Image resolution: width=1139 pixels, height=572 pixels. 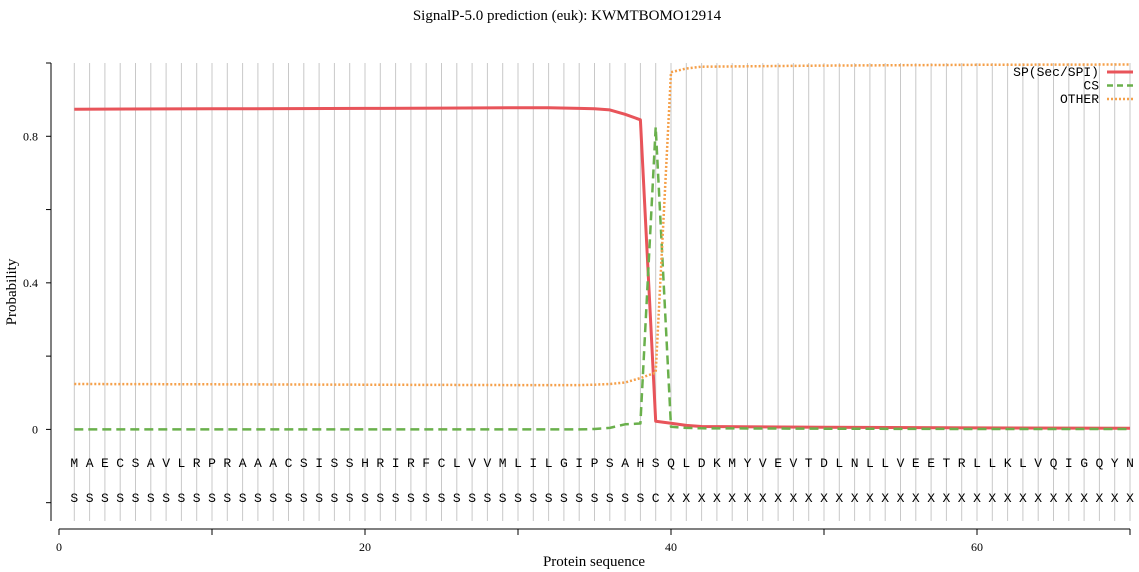 What do you see at coordinates (977, 547) in the screenshot?
I see `x-tick-label: 60` at bounding box center [977, 547].